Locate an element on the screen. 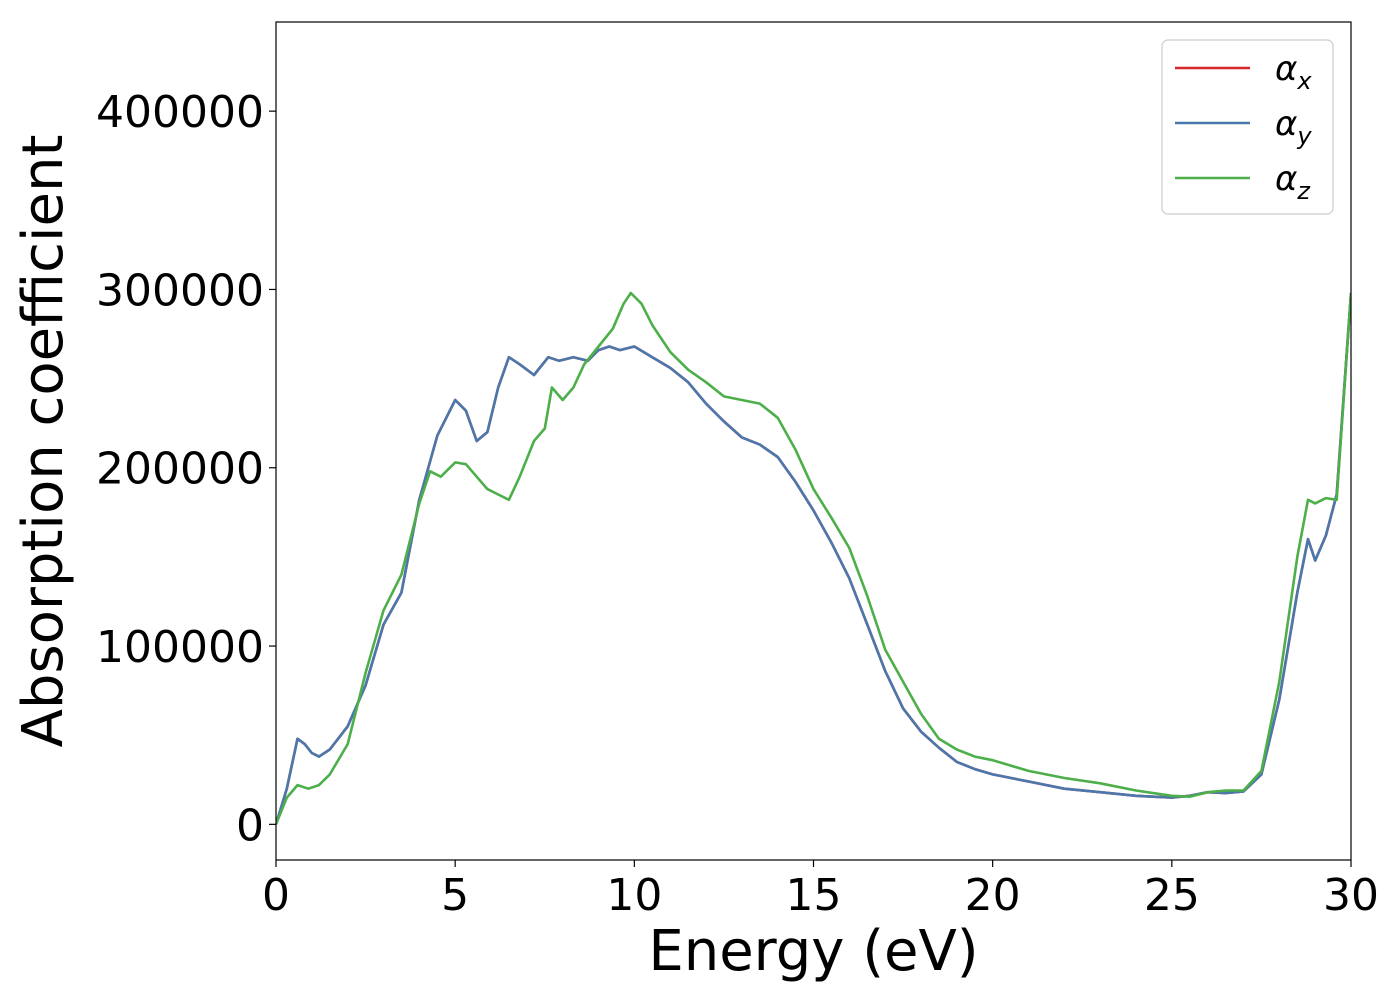  y-tick-label: 400000 is located at coordinates (180, 112).